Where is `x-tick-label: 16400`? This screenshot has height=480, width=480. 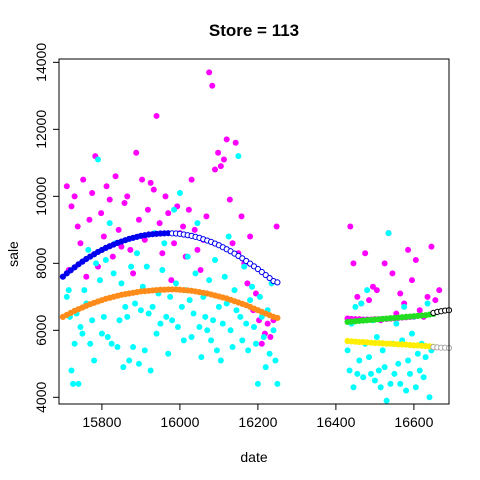 x-tick-label: 16400 is located at coordinates (335, 422).